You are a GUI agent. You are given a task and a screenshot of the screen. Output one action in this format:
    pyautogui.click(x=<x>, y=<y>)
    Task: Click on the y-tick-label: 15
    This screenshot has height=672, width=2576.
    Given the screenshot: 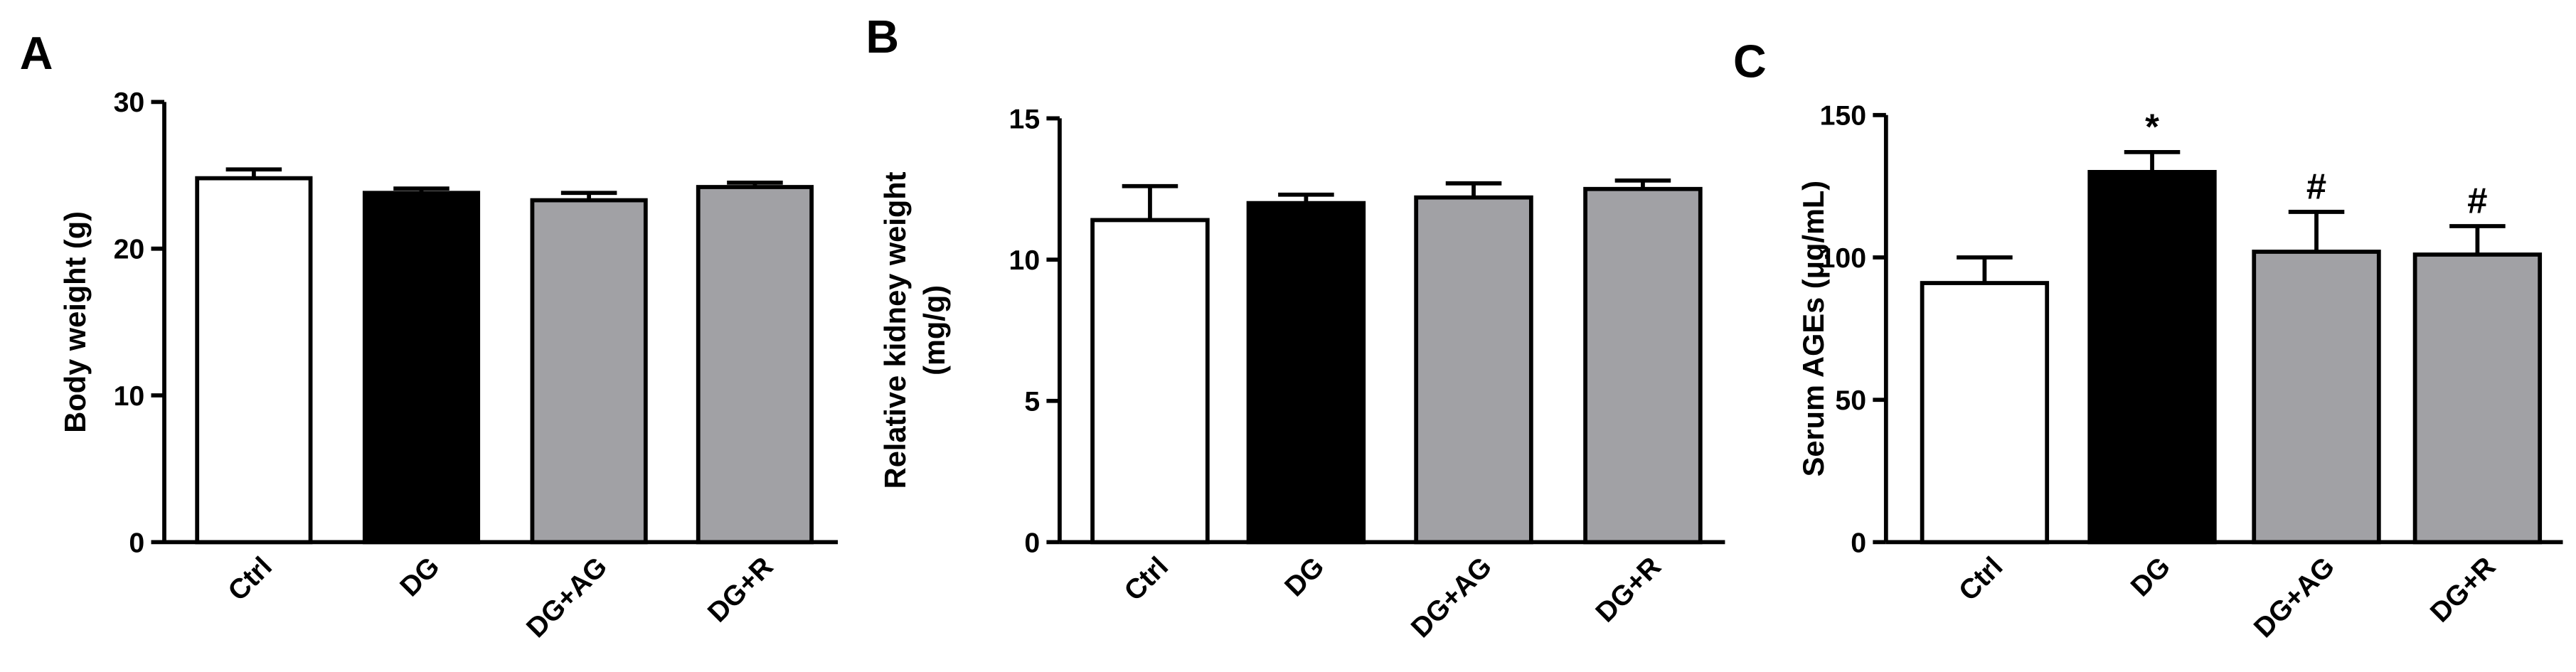 What is the action you would take?
    pyautogui.click(x=1024, y=118)
    